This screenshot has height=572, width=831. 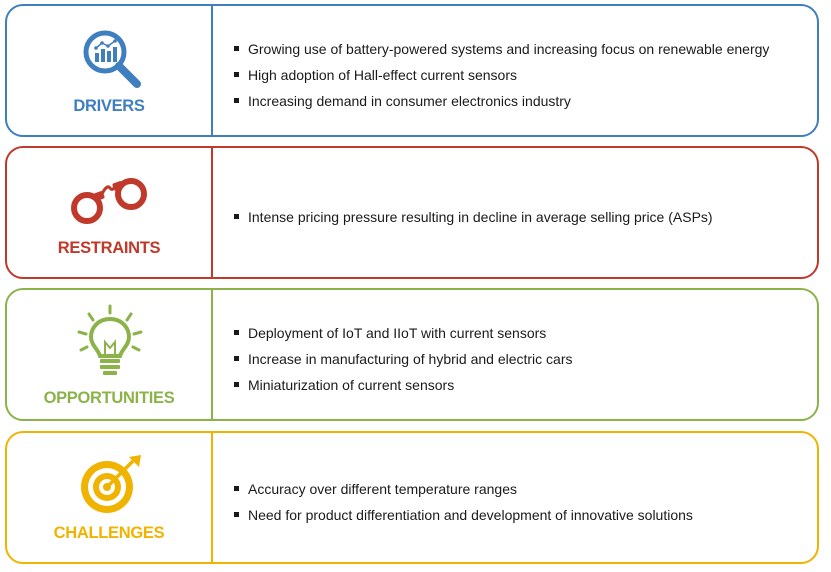 I want to click on target-arrow-icon, so click(x=111, y=484).